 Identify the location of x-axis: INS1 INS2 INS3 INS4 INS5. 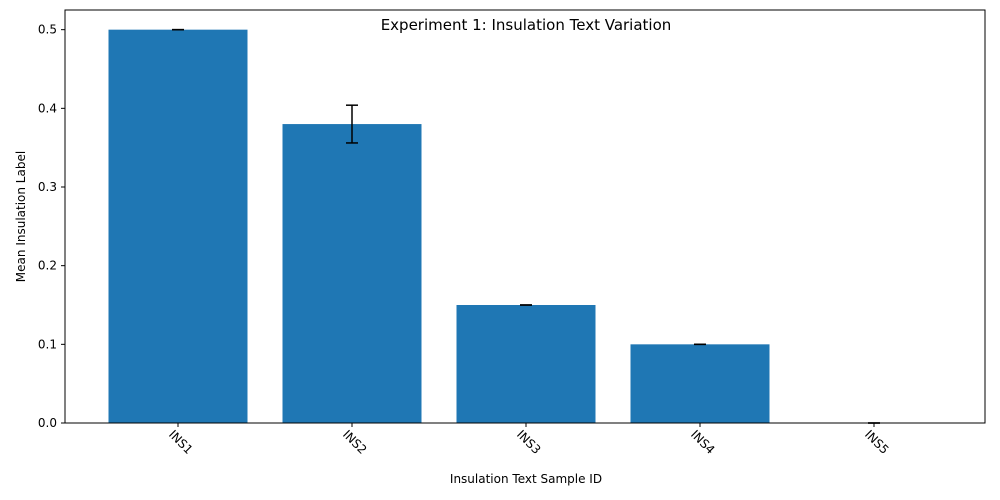
(529, 440).